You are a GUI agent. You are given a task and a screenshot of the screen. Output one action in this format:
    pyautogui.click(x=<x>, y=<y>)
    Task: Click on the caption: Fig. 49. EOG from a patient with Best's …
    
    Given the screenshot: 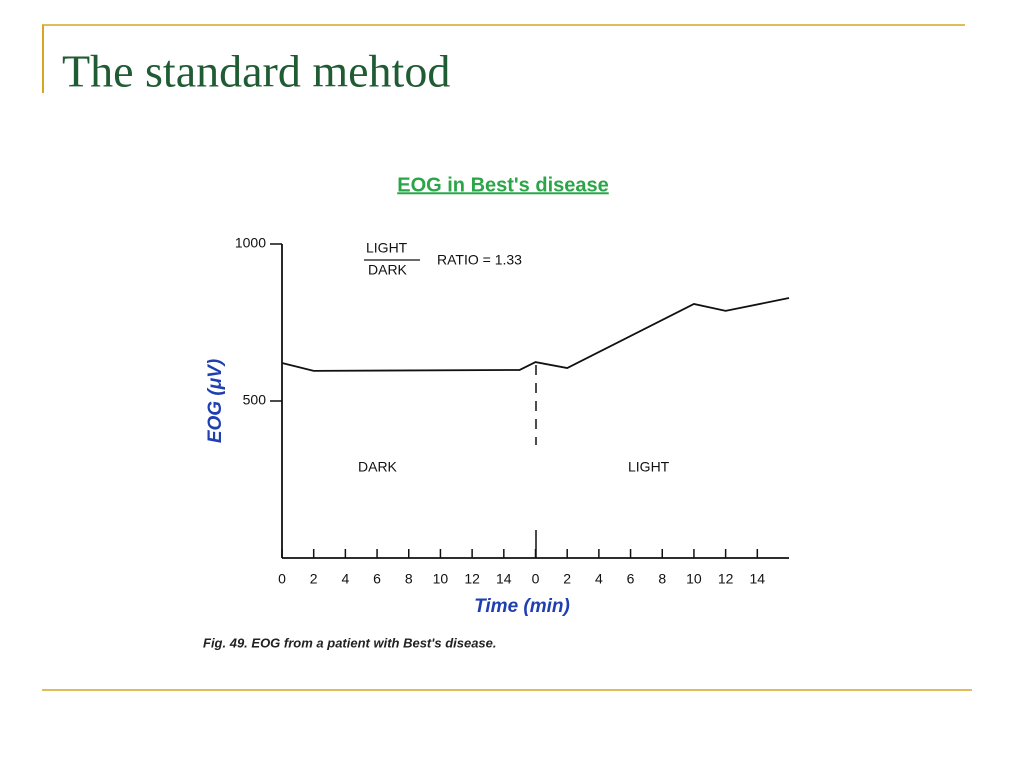 What is the action you would take?
    pyautogui.click(x=350, y=642)
    